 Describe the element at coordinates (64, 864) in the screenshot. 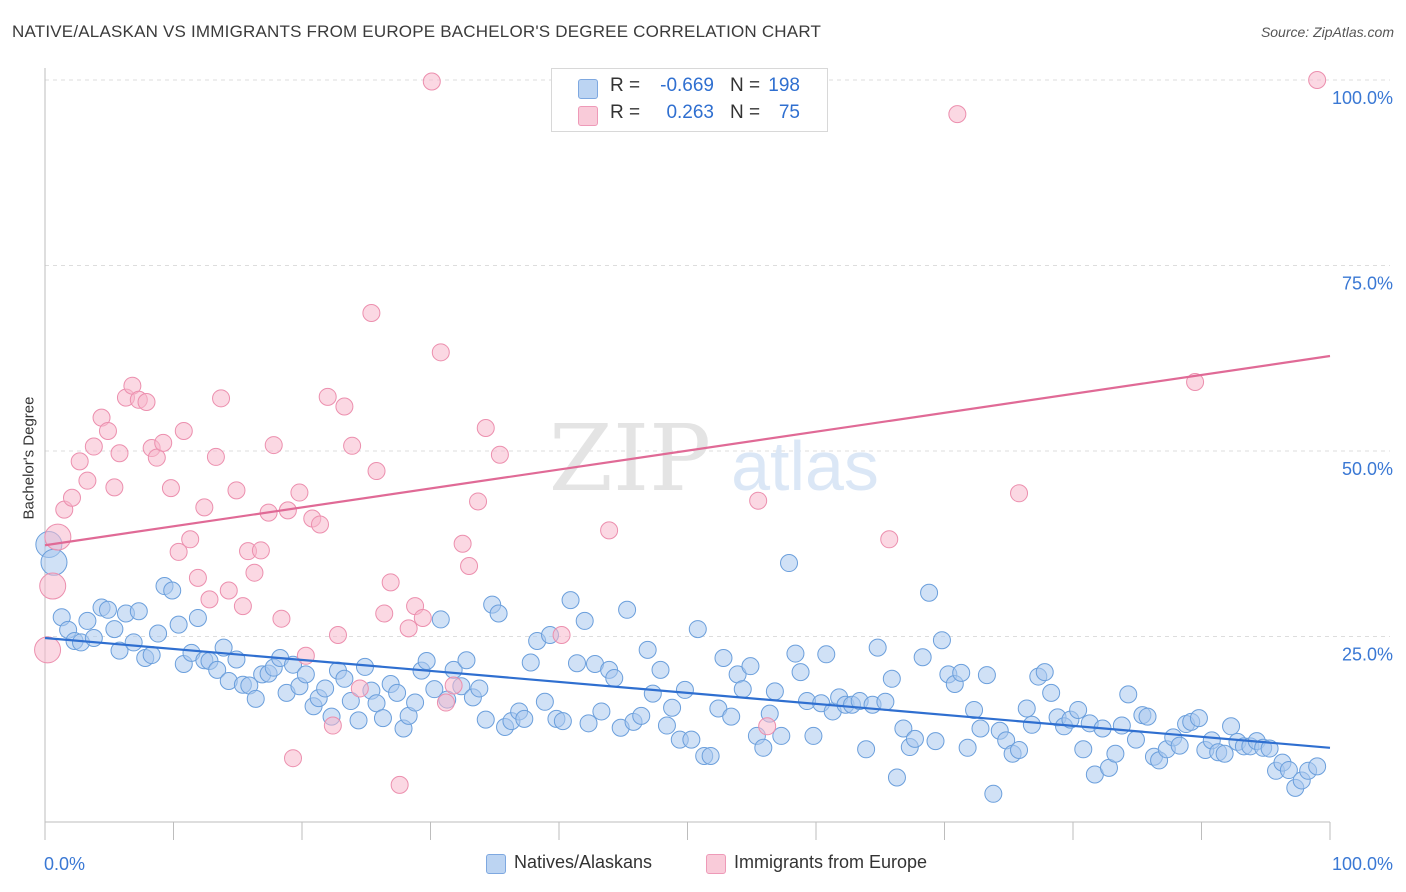

I see `x-tick-label: 0.0%` at that location.